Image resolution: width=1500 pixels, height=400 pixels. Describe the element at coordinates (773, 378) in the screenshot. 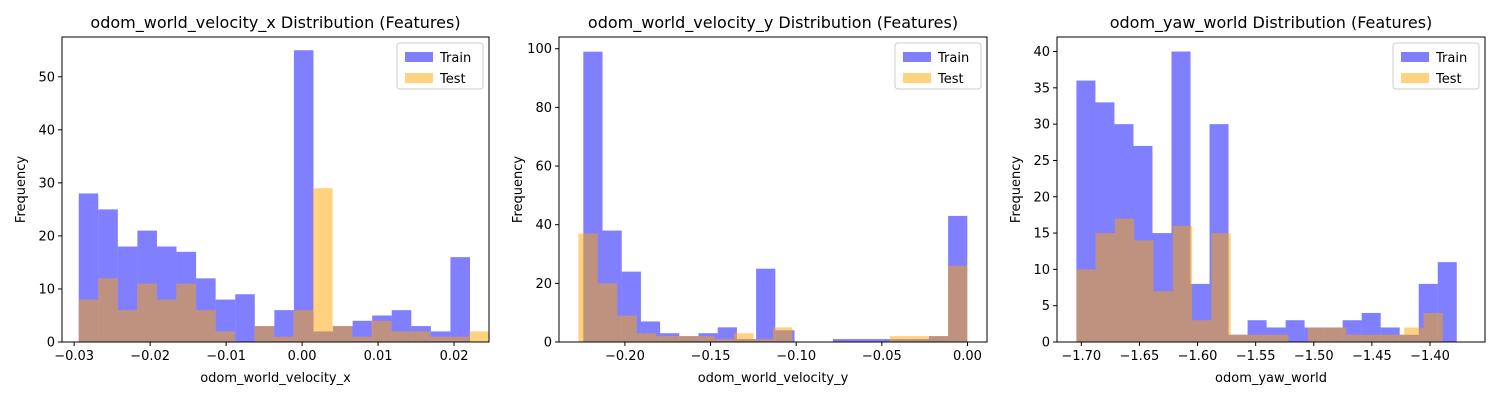

I see `x-axis-label: odom_world_velocity_y` at that location.